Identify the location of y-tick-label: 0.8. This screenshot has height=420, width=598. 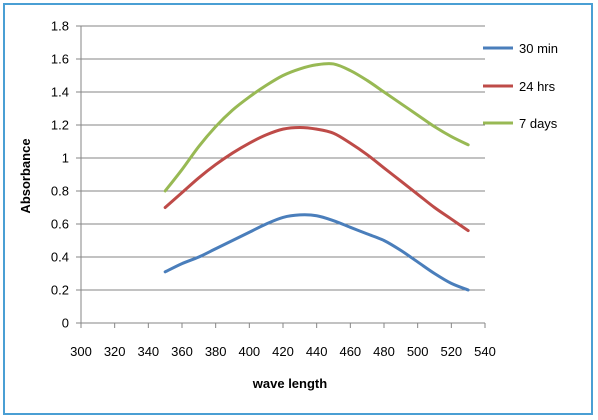
(60, 191).